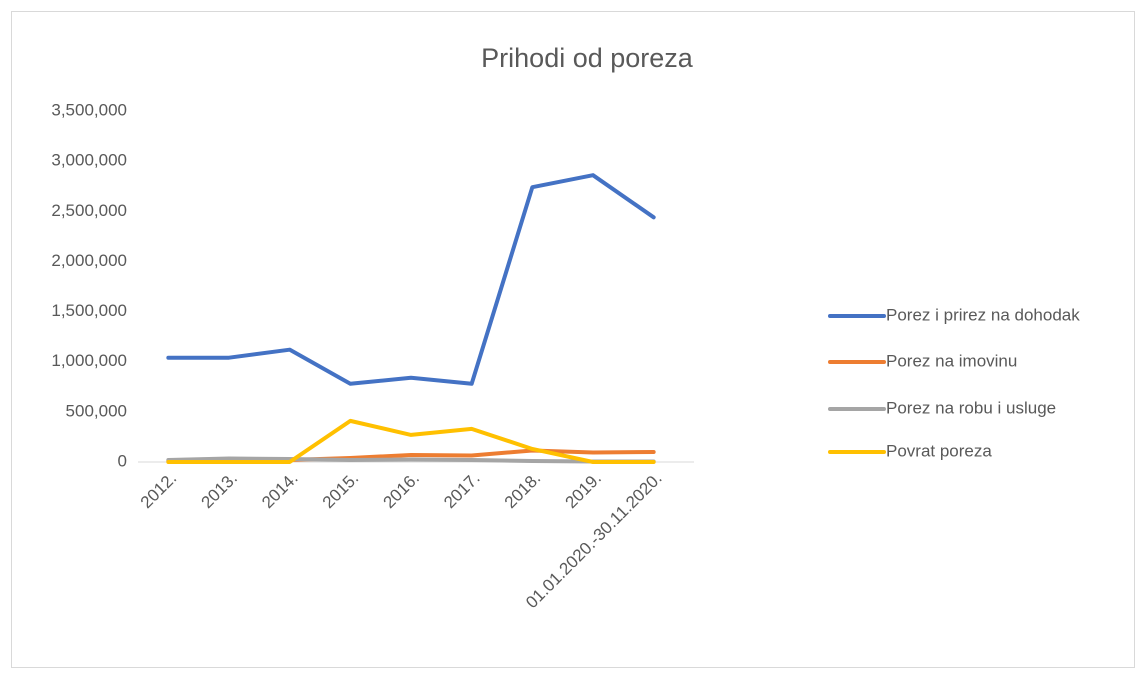  Describe the element at coordinates (951, 360) in the screenshot. I see `legend-label: Porez na imovinu` at that location.